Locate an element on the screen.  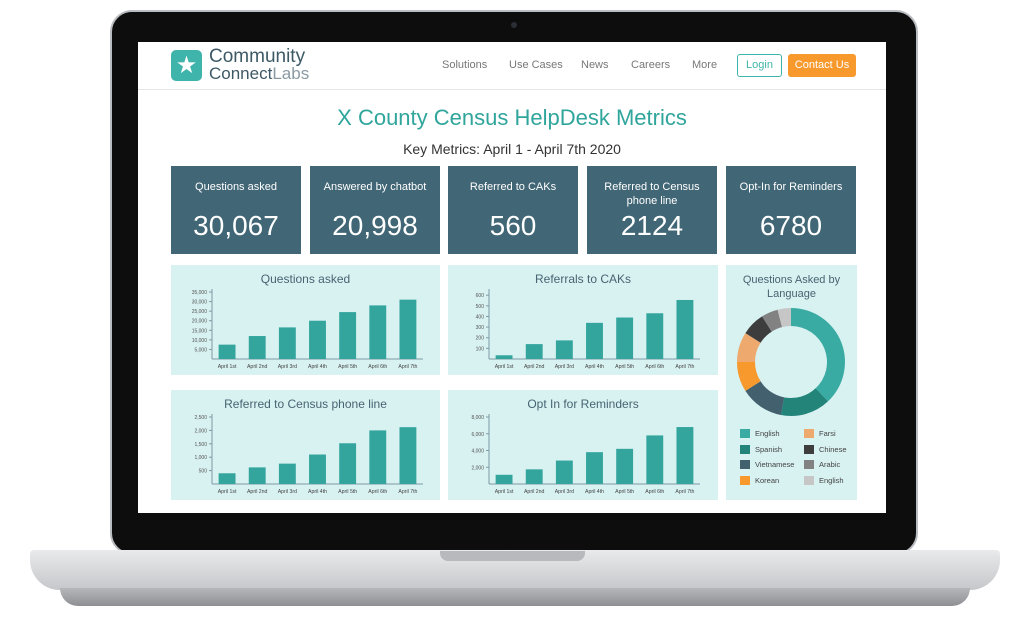
legend-label: Korean is located at coordinates (767, 480).